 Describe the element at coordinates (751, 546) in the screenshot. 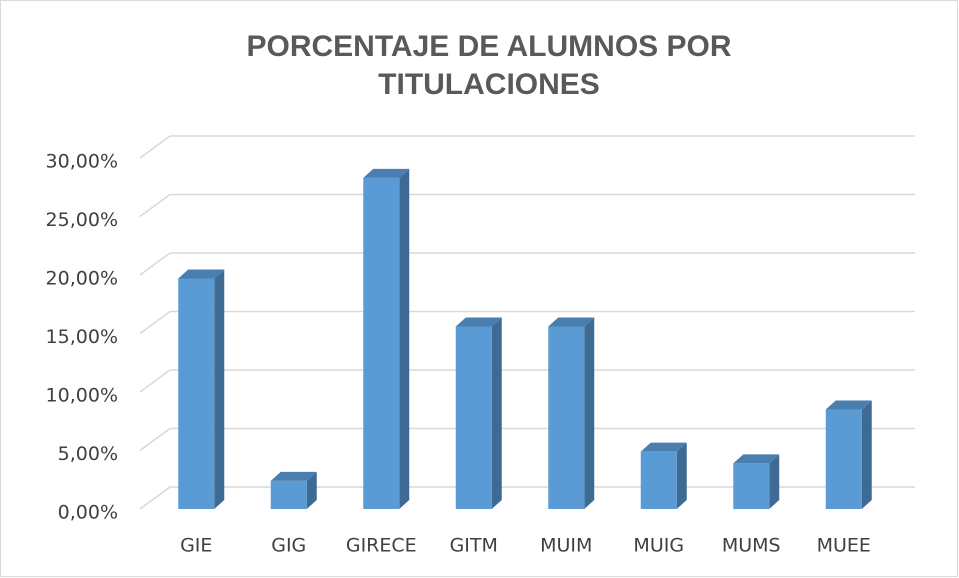

I see `x-tick-label: MUMS` at that location.